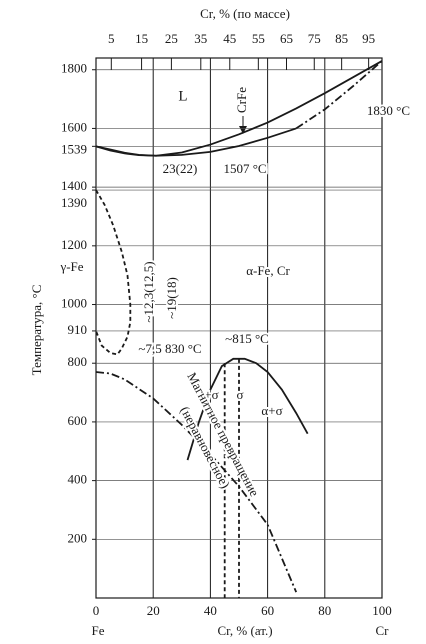 The image size is (426, 644). Describe the element at coordinates (141, 38) in the screenshot. I see `x2-tick-label: 15` at that location.